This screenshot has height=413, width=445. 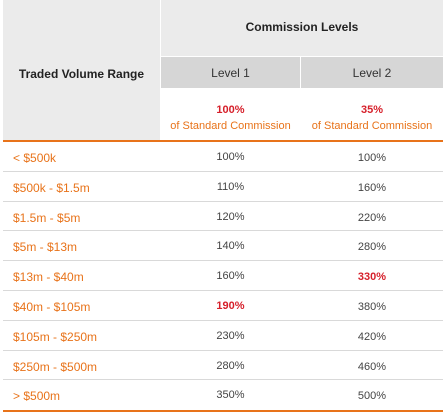 What do you see at coordinates (81, 74) in the screenshot?
I see `range-header: Traded Volume Range` at bounding box center [81, 74].